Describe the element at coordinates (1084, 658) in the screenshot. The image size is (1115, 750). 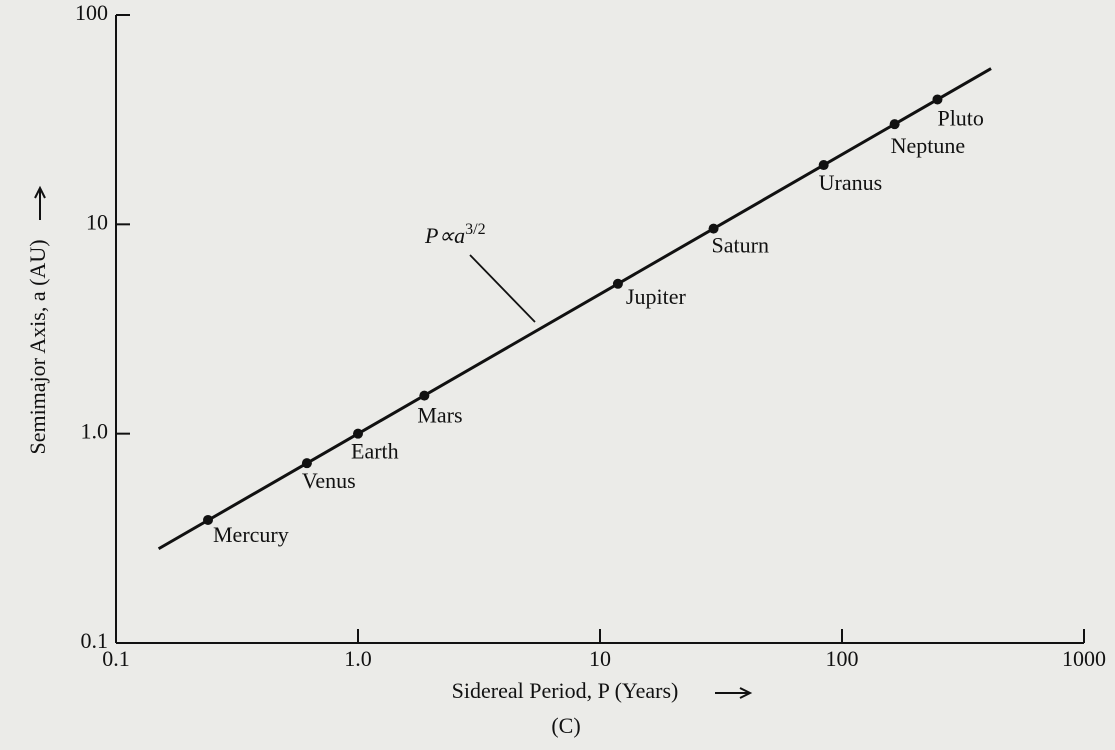
I see `x-tick-label: 1000` at that location.